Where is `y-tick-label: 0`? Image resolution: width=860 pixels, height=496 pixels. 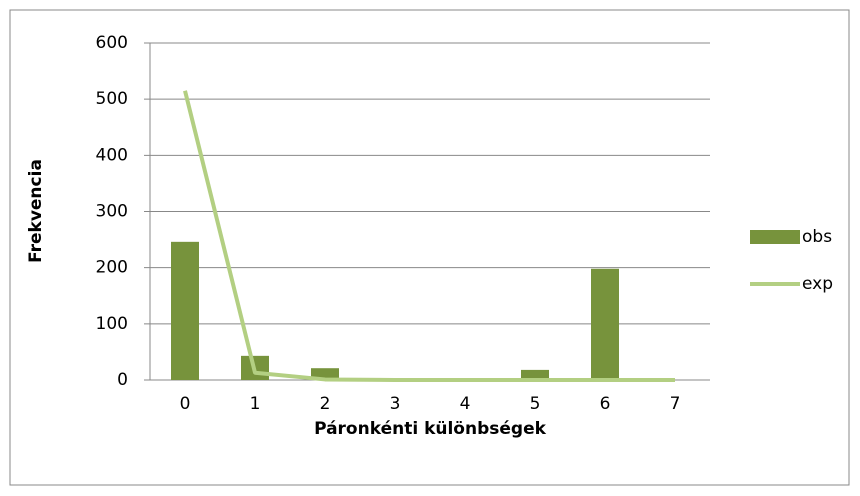 y-tick-label: 0 is located at coordinates (122, 380).